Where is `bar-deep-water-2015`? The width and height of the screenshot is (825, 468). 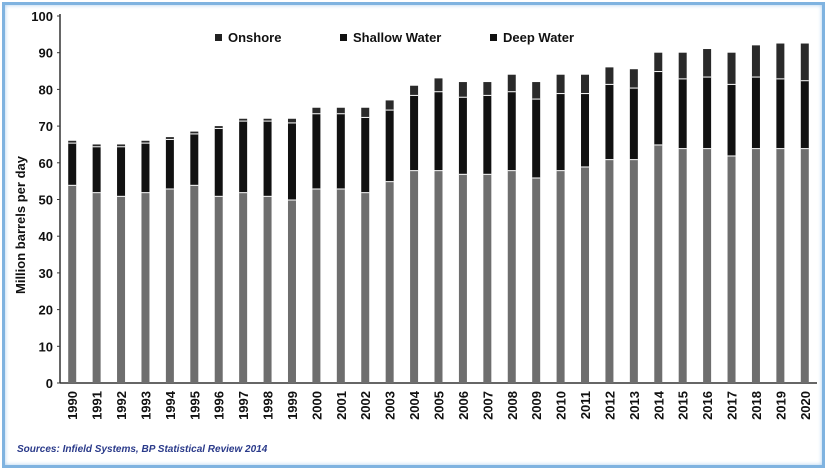
bar-deep-water-2015 is located at coordinates (682, 65).